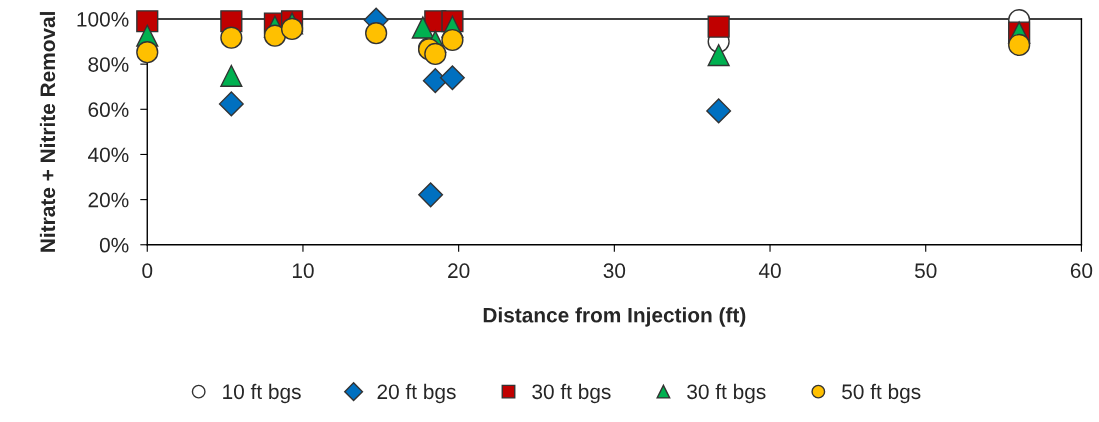  Describe the element at coordinates (769, 271) in the screenshot. I see `x-tick-label: 40` at that location.